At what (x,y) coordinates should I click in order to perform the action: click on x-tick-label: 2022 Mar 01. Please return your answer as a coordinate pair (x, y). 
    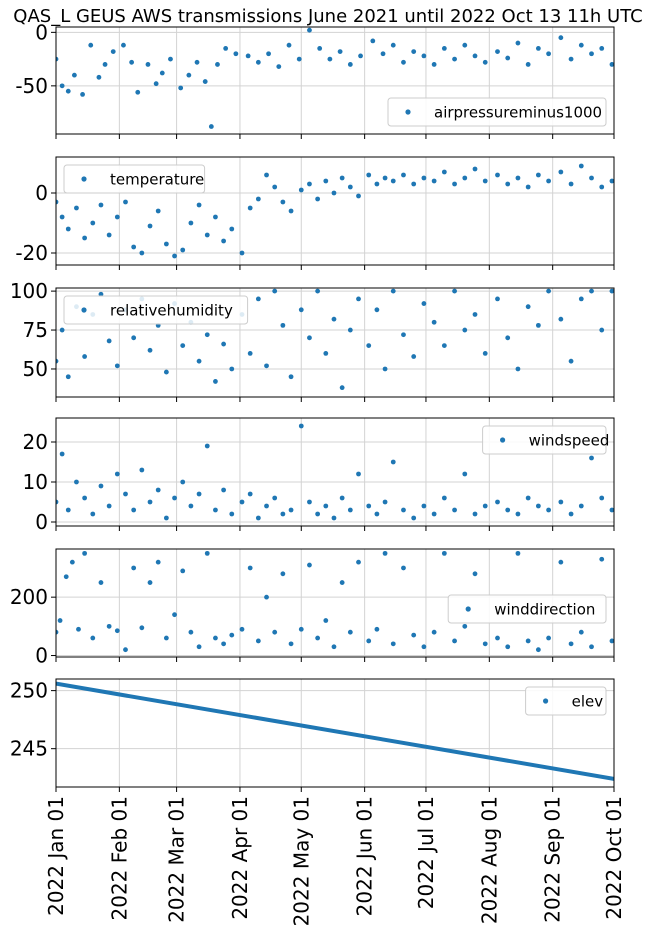
    Looking at the image, I should click on (177, 859).